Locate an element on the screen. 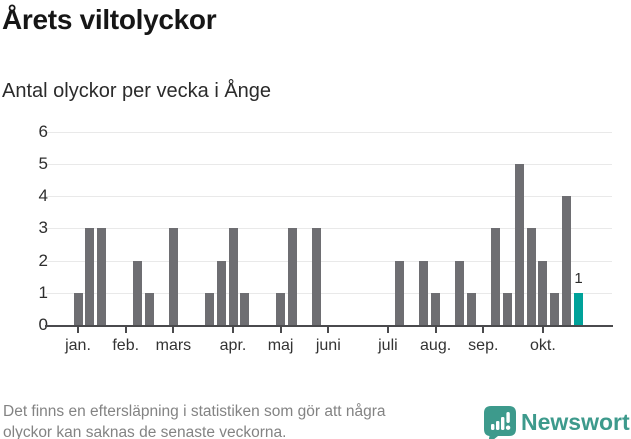 This screenshot has height=439, width=631. highlighted-bar-value-label: 1 is located at coordinates (578, 278).